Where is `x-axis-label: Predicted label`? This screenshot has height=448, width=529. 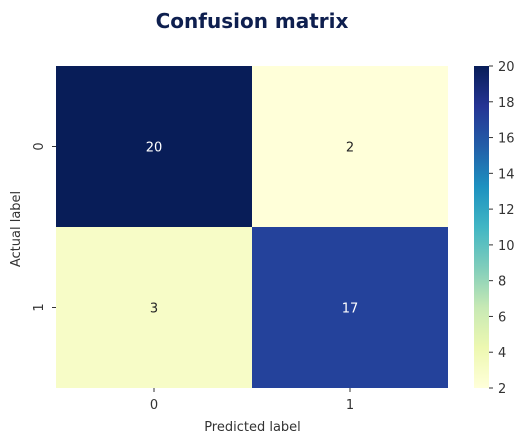
x-axis-label: Predicted label is located at coordinates (252, 427).